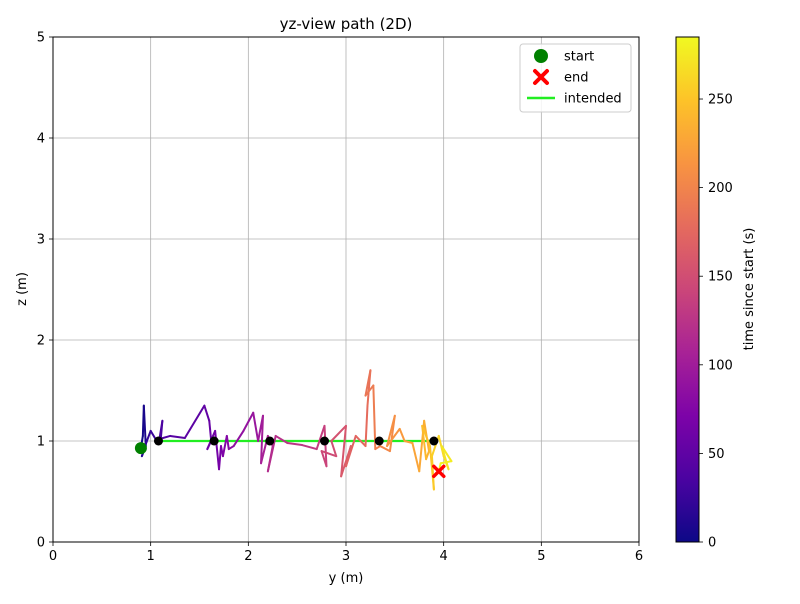 The height and width of the screenshot is (604, 800). What do you see at coordinates (720, 277) in the screenshot?
I see `colorbar-tick-label: 150` at bounding box center [720, 277].